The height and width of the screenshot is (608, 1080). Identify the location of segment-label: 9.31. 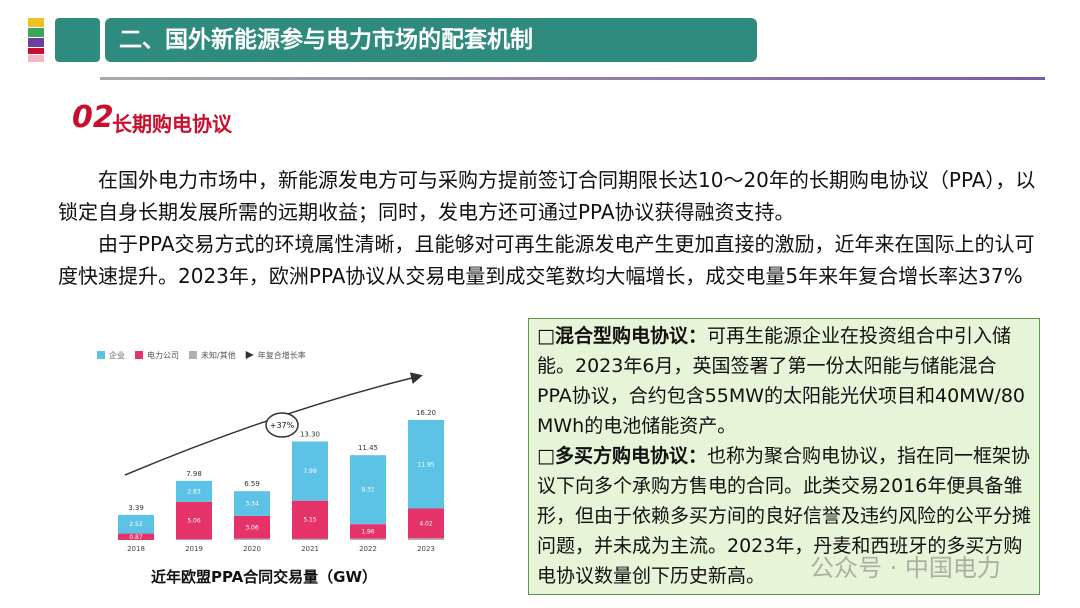
(368, 490).